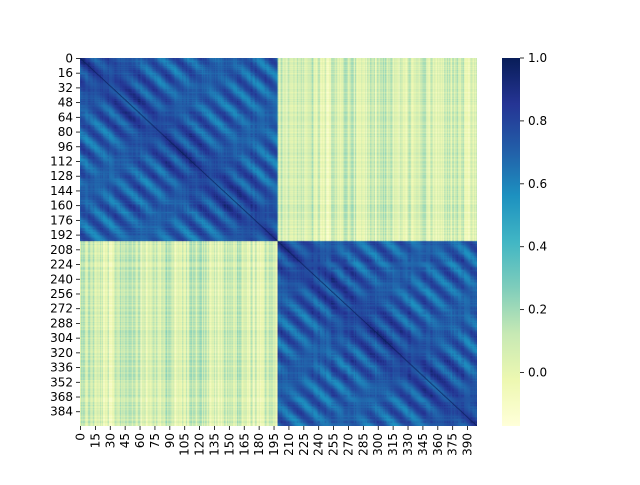  What do you see at coordinates (259, 444) in the screenshot?
I see `x-tick-label: 180` at bounding box center [259, 444].